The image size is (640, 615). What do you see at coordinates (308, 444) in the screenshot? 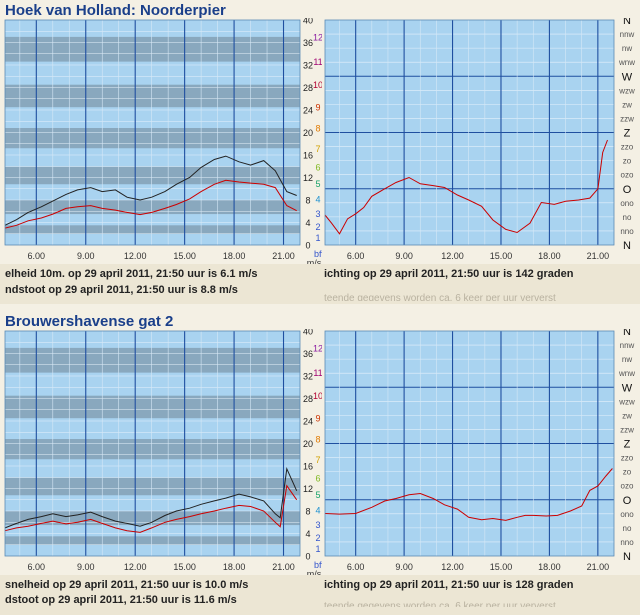
I see `ms-tick-label: 20` at bounding box center [308, 444].